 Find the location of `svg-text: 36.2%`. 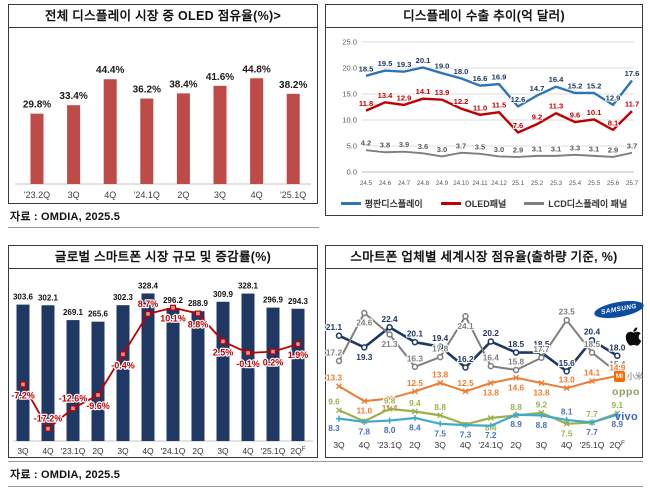

svg-text: 36.2% is located at coordinates (147, 90).